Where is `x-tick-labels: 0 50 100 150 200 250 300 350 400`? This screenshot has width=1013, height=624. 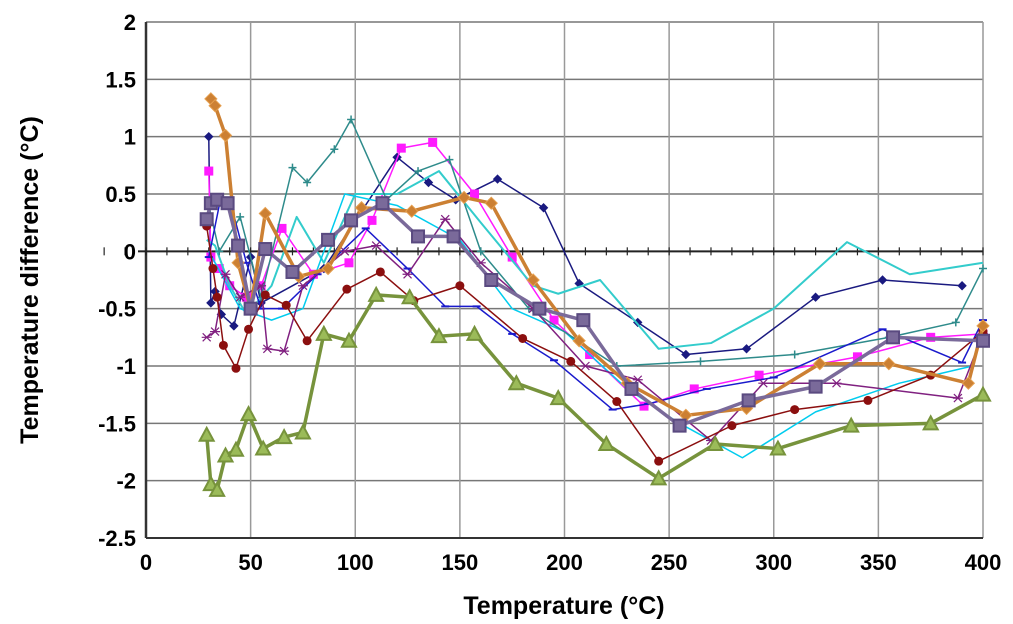 x-tick-labels: 0 50 100 150 200 250 300 350 400 is located at coordinates (570, 562).